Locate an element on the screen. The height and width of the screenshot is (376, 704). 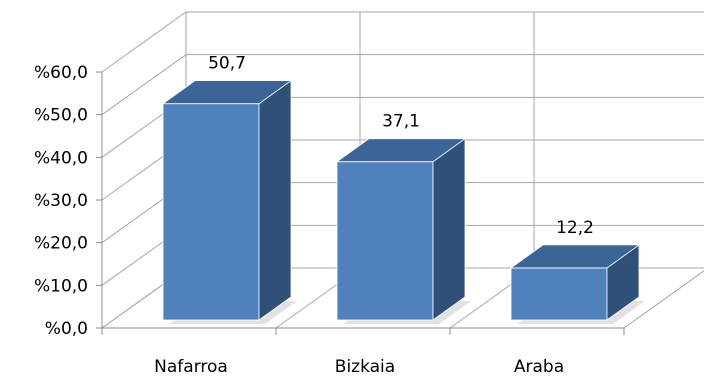
y-tick-labels: %0,0 %10,0 %20,0 %30,0 %40,0 %50,0 %60,0 is located at coordinates (61, 201).